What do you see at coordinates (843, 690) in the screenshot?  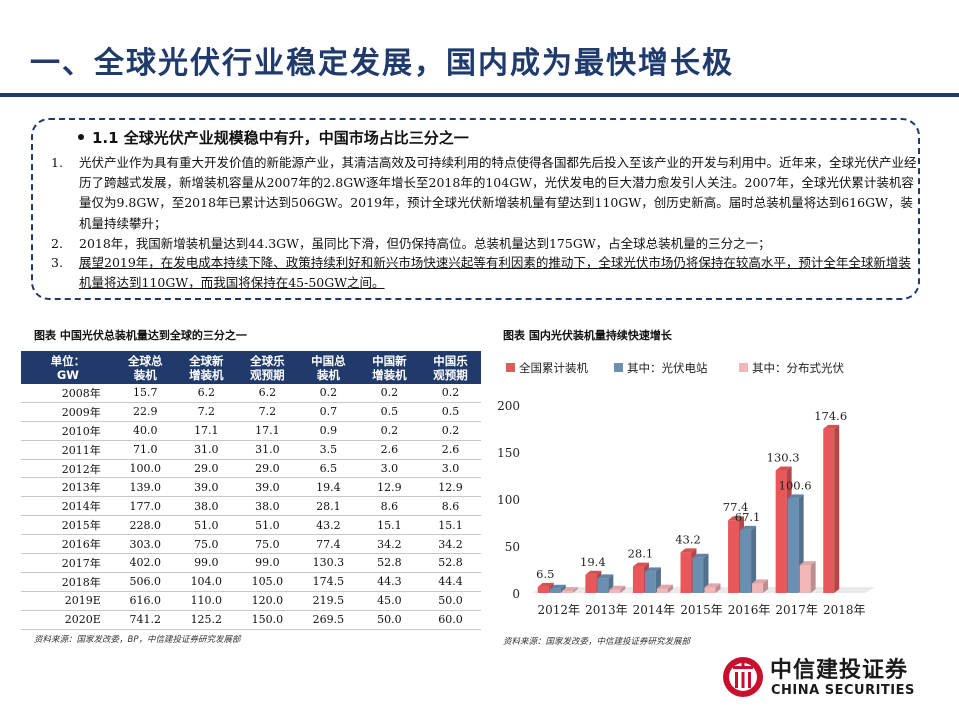 I see `logo-english-name: CHINA SECURITIES` at bounding box center [843, 690].